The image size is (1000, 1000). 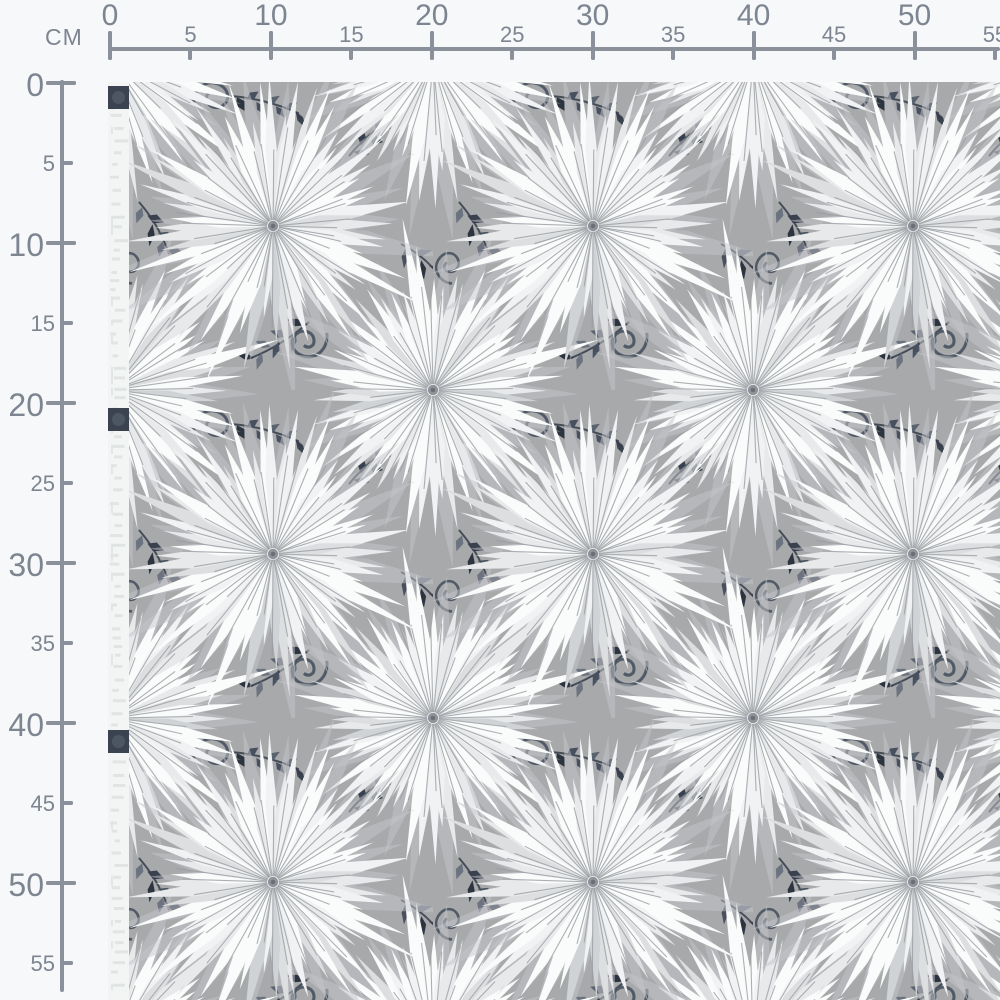 What do you see at coordinates (118, 541) in the screenshot?
I see `selvage-strip` at bounding box center [118, 541].